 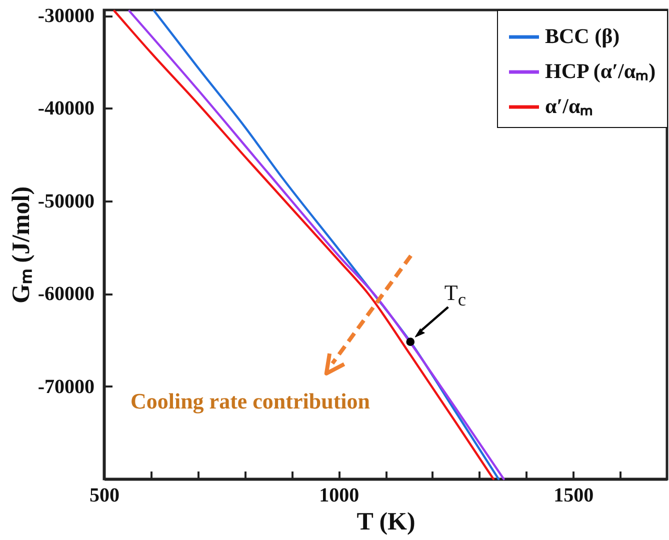 What do you see at coordinates (386, 522) in the screenshot?
I see `x-axis-title: T (K)` at bounding box center [386, 522].